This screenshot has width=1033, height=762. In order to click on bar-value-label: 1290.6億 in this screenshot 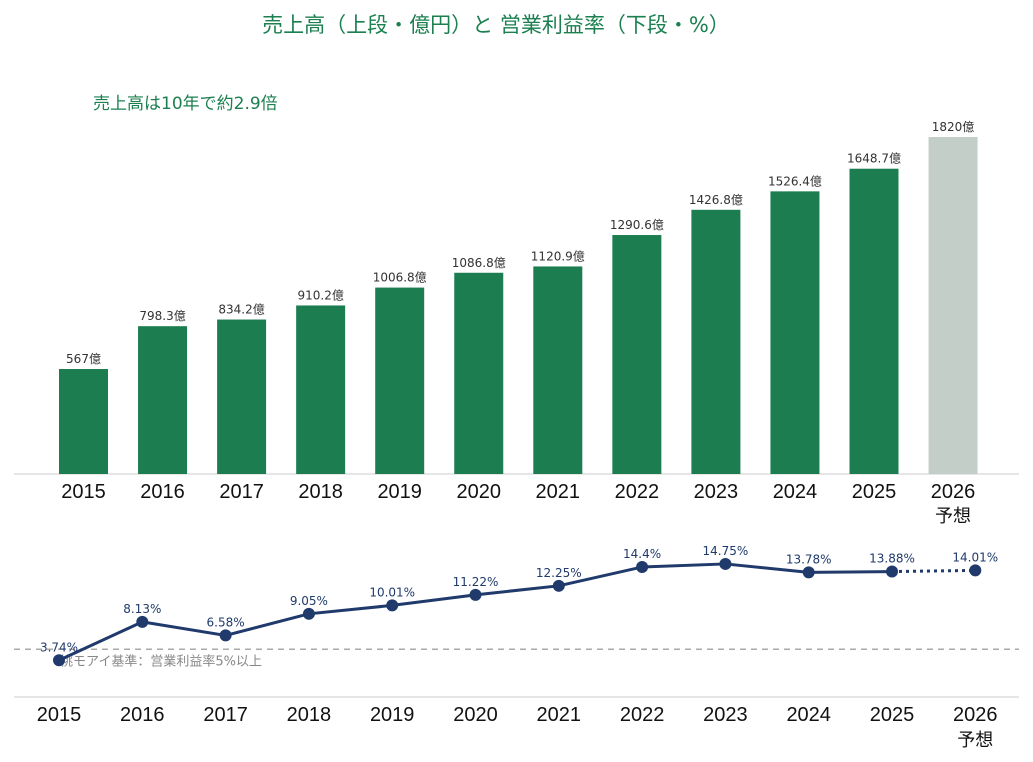, I will do `click(637, 225)`.